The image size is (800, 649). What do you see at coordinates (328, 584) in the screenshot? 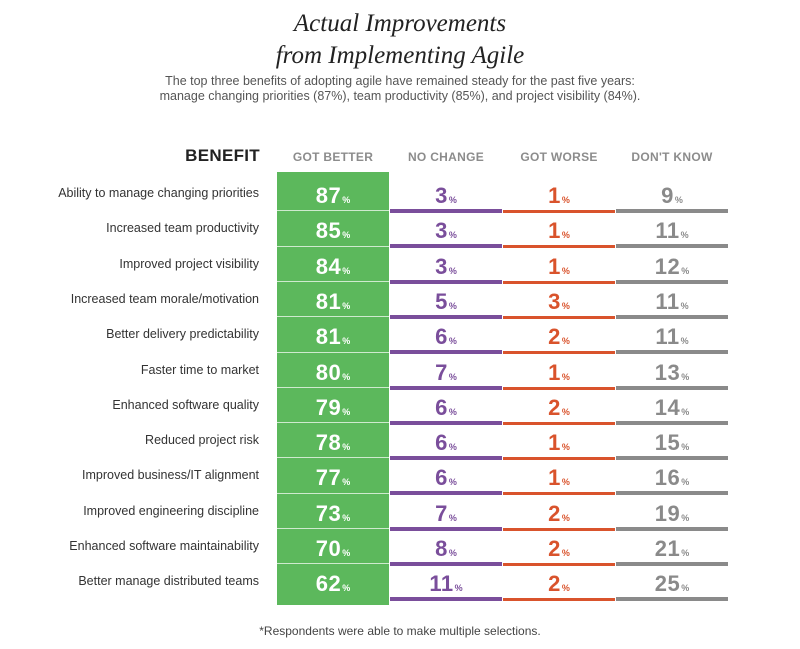
I see `got-better-value: 62` at bounding box center [328, 584].